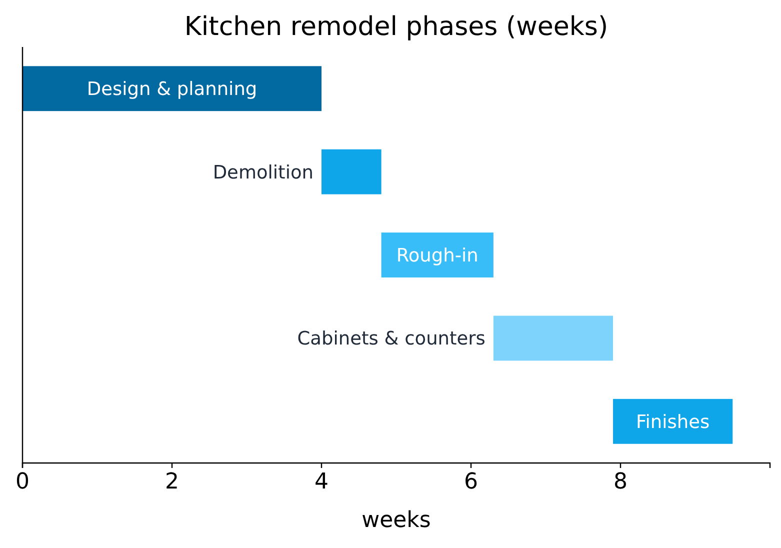 The image size is (781, 548). Describe the element at coordinates (172, 482) in the screenshot. I see `x-tick-label: 2` at that location.